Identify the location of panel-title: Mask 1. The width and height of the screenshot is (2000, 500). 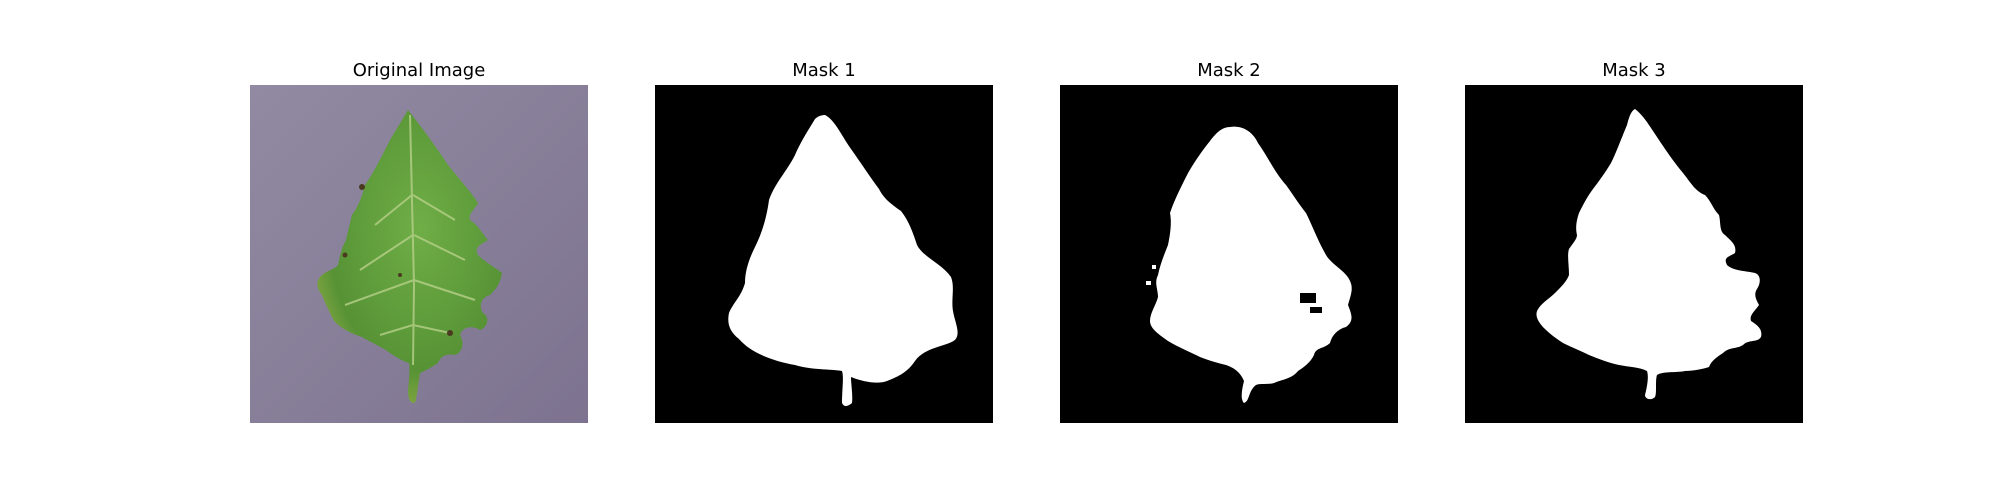
(824, 70).